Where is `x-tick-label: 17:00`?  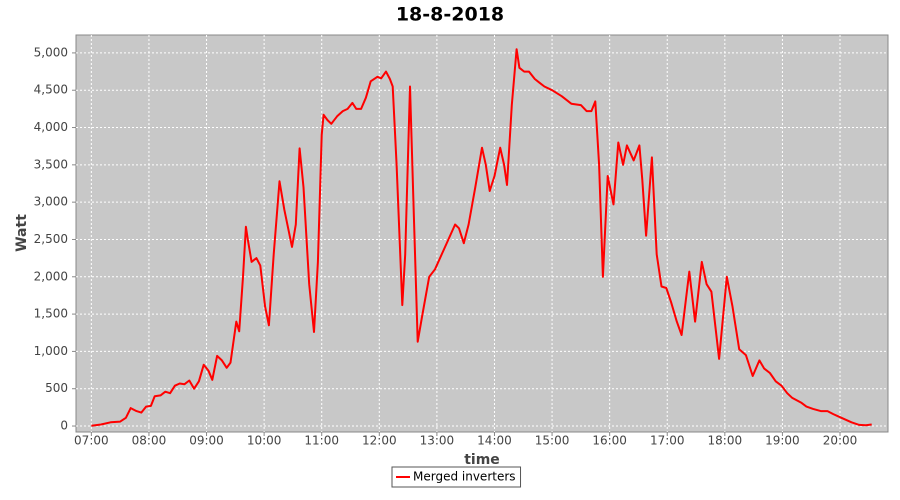 x-tick-label: 17:00 is located at coordinates (667, 441).